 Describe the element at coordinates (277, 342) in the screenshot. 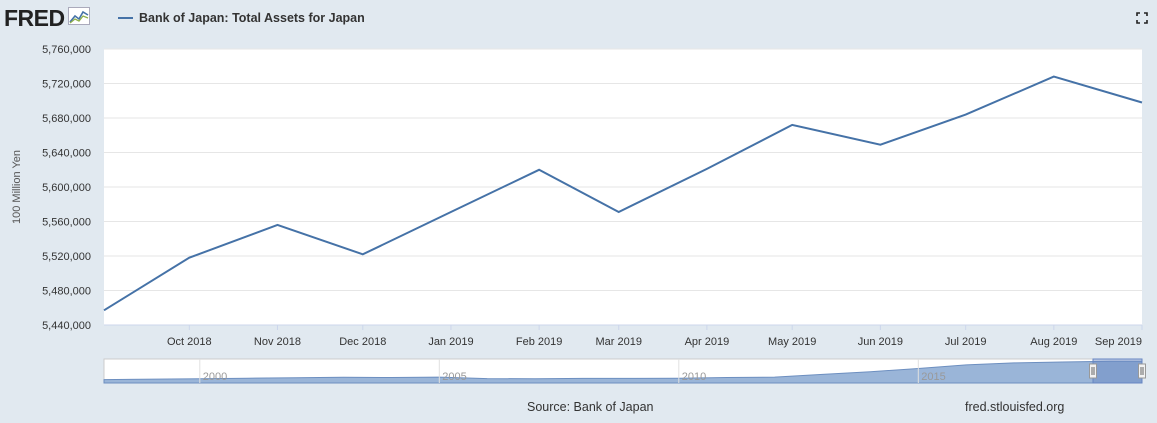

I see `x-tick-label: Nov 2018` at that location.